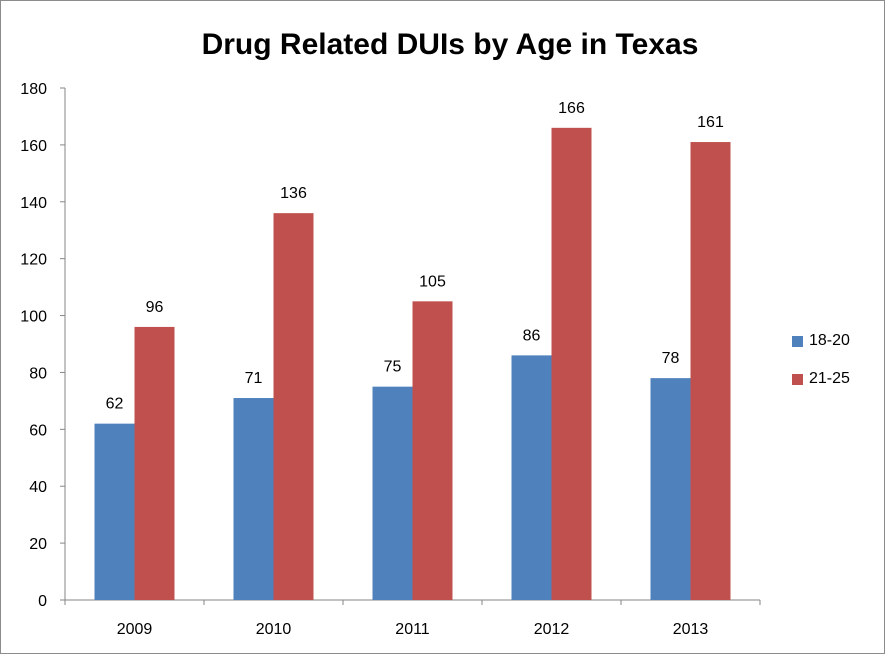  What do you see at coordinates (38, 544) in the screenshot?
I see `y-tick-label-20: 20` at bounding box center [38, 544].